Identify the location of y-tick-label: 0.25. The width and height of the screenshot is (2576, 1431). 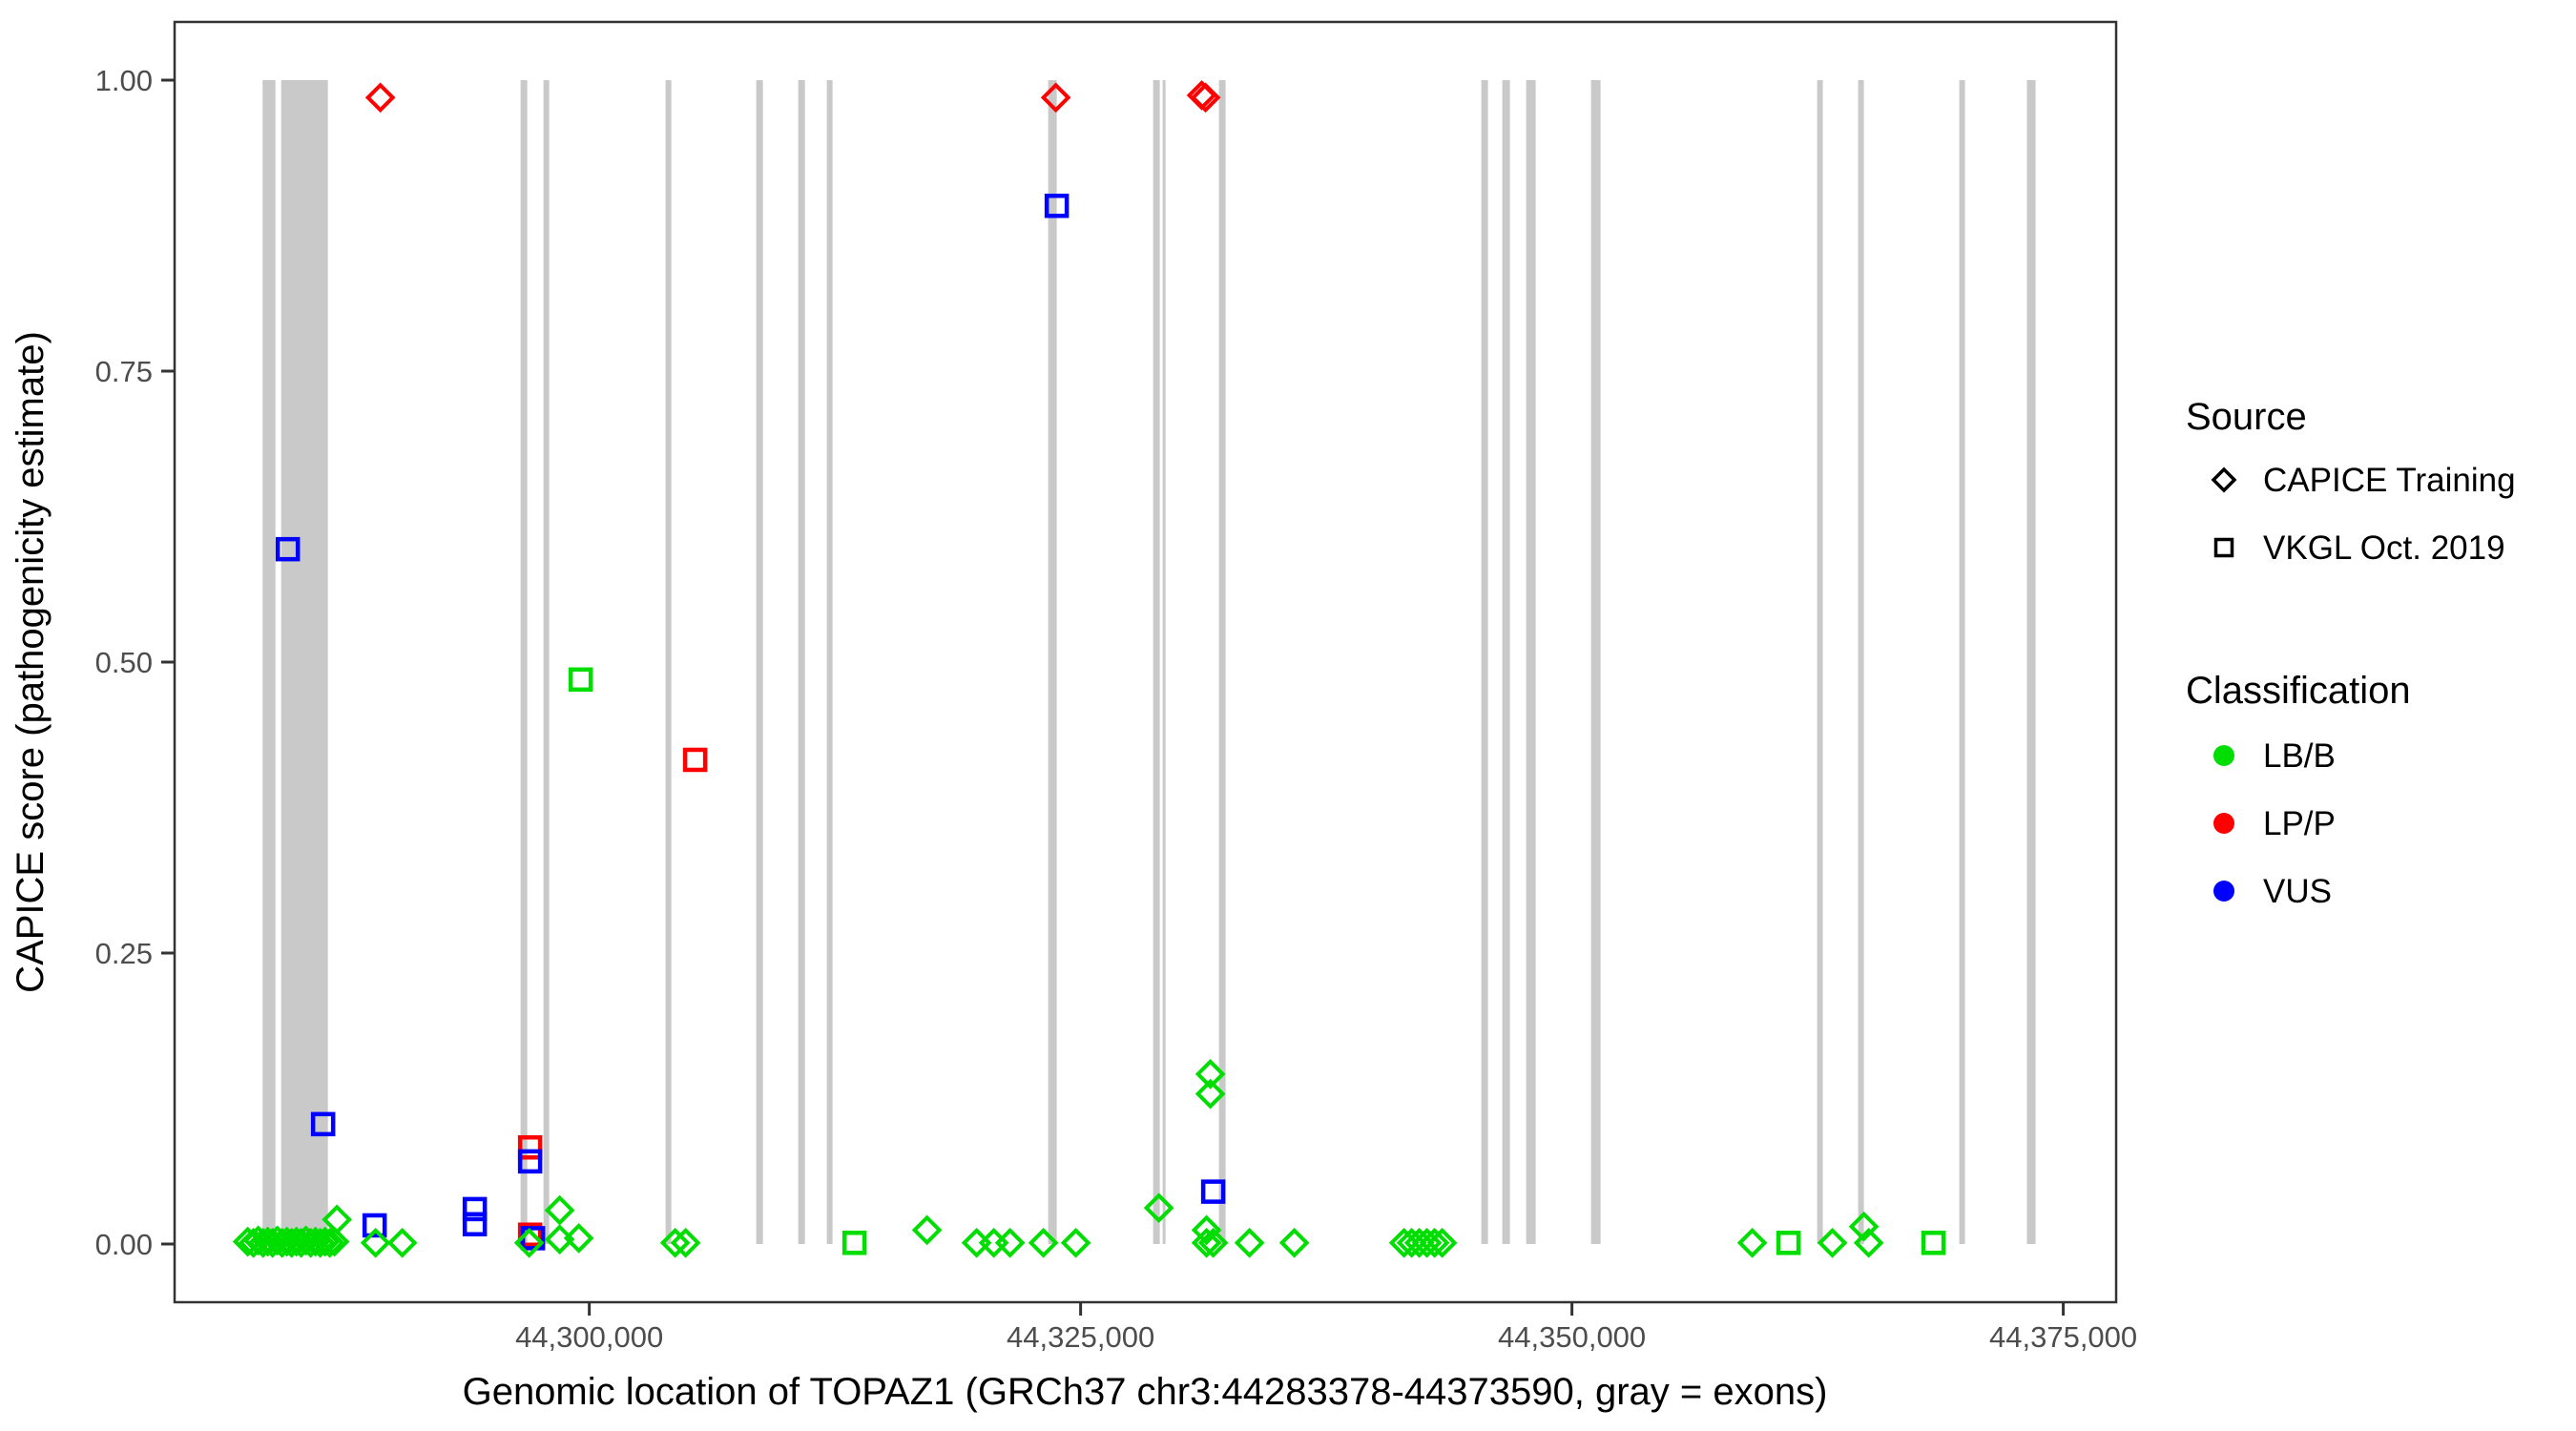
(124, 953).